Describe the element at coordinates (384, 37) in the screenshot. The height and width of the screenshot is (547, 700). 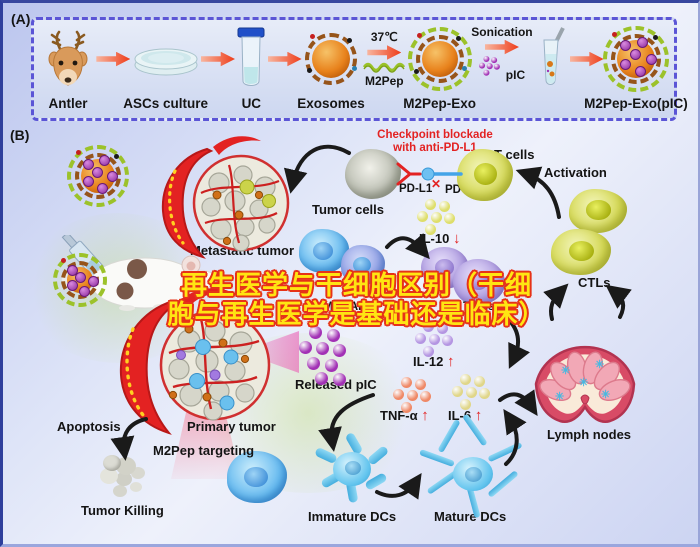
I see `temp-label: 37℃` at that location.